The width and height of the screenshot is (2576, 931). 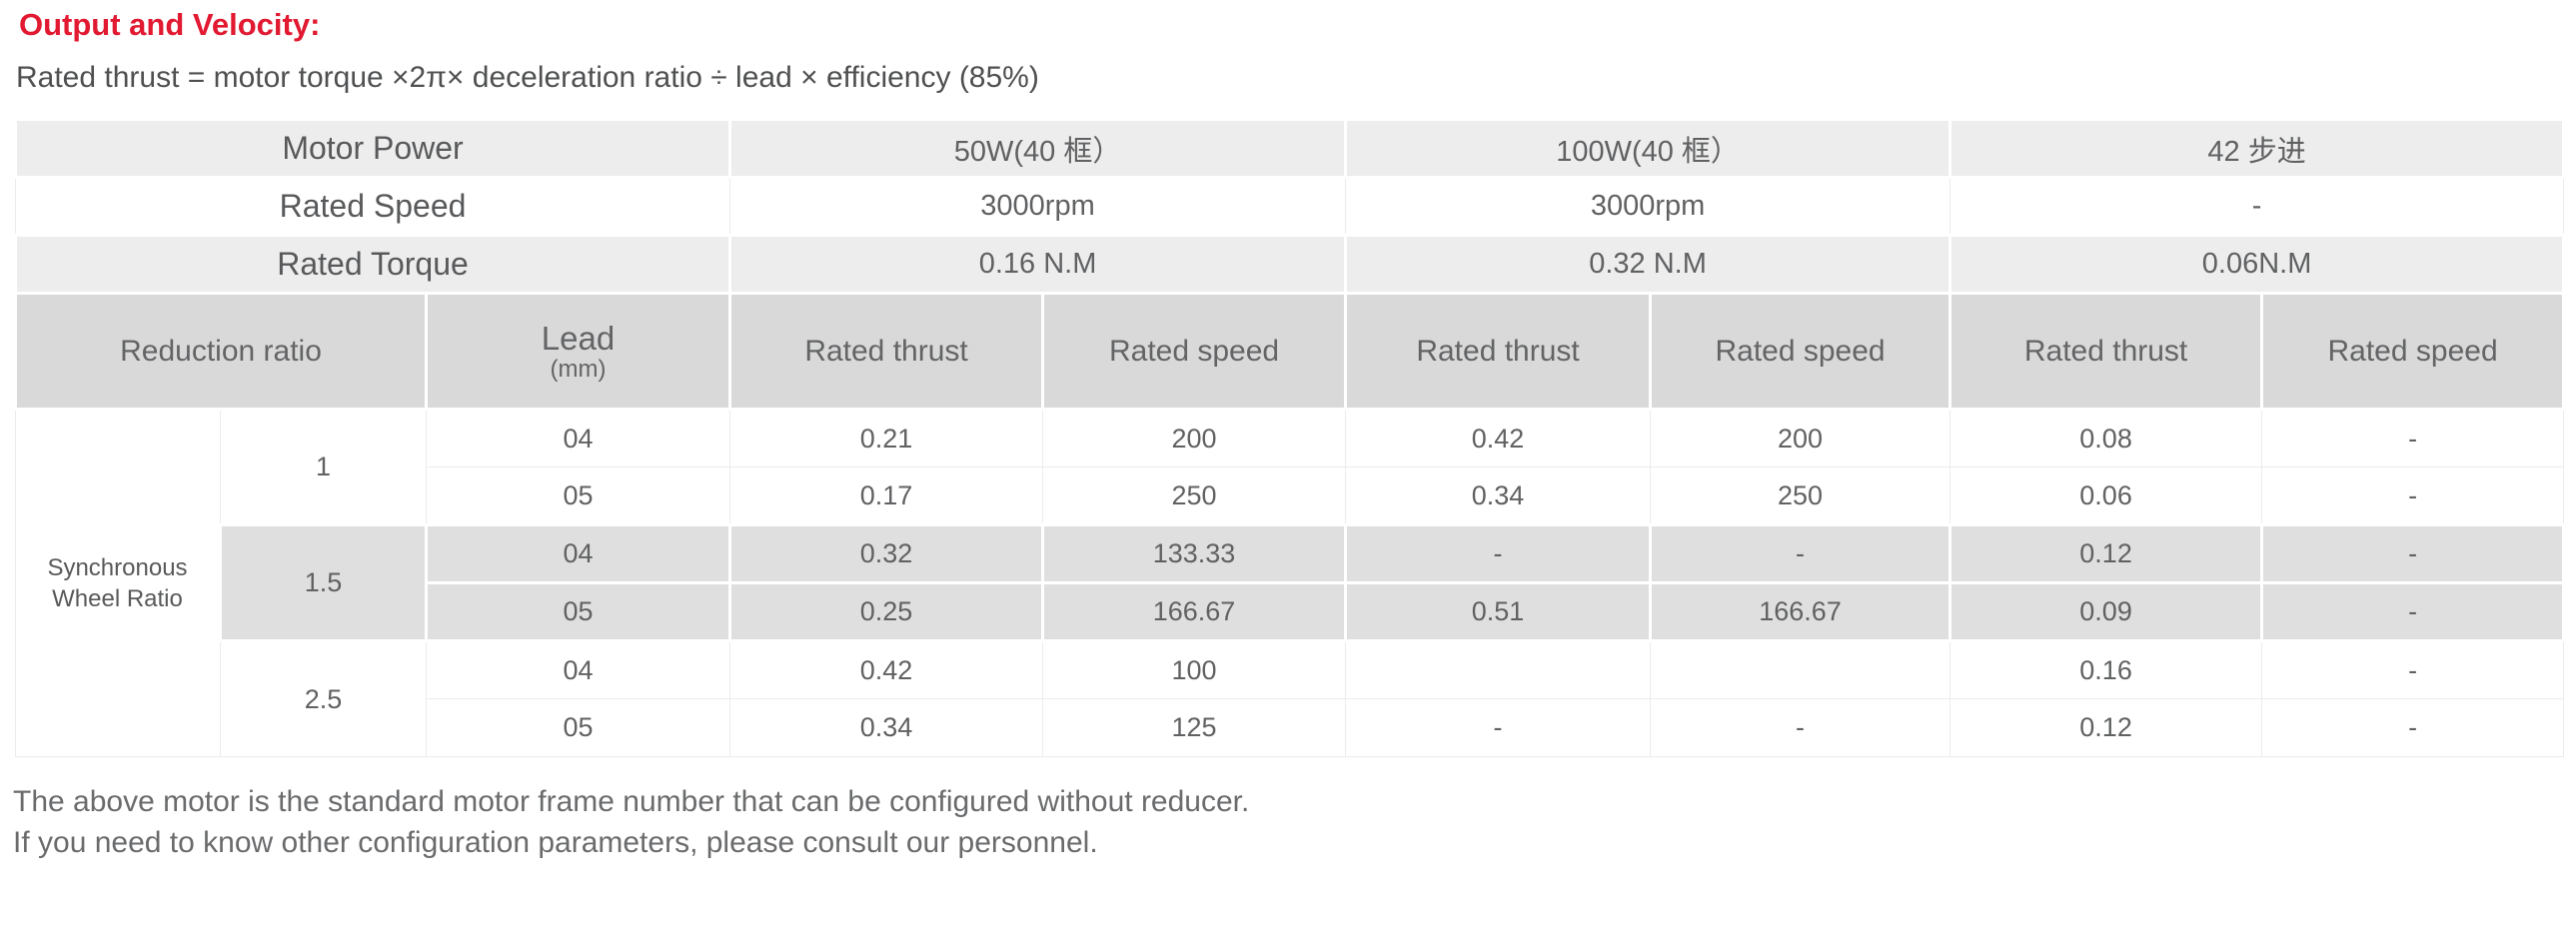 I want to click on table-row: 1.5 04 0.32 133.33 - - 0.12 -, so click(x=1291, y=583).